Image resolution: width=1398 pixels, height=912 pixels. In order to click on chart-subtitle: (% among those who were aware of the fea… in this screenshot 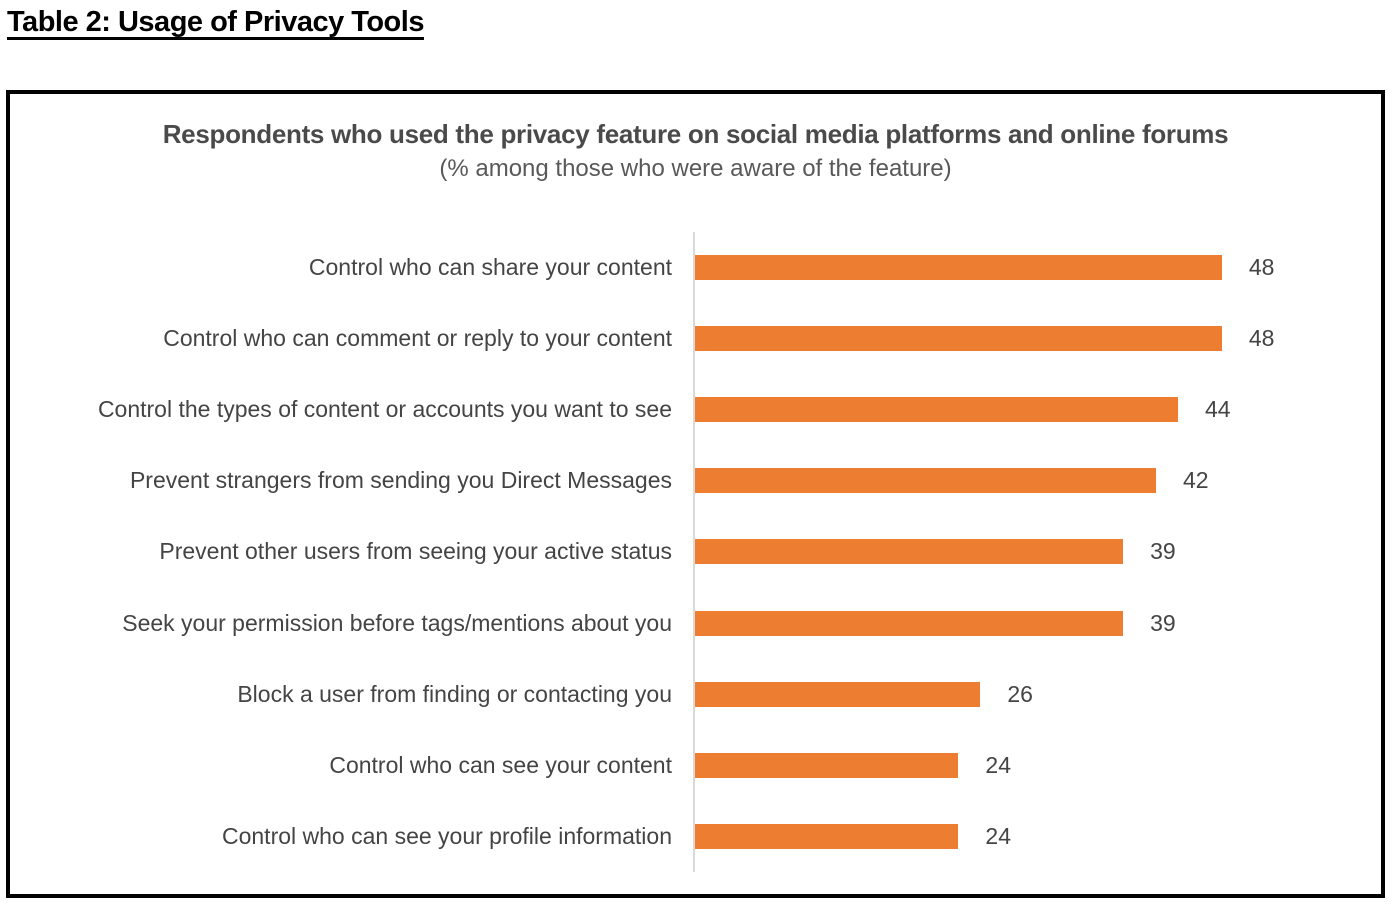, I will do `click(695, 168)`.